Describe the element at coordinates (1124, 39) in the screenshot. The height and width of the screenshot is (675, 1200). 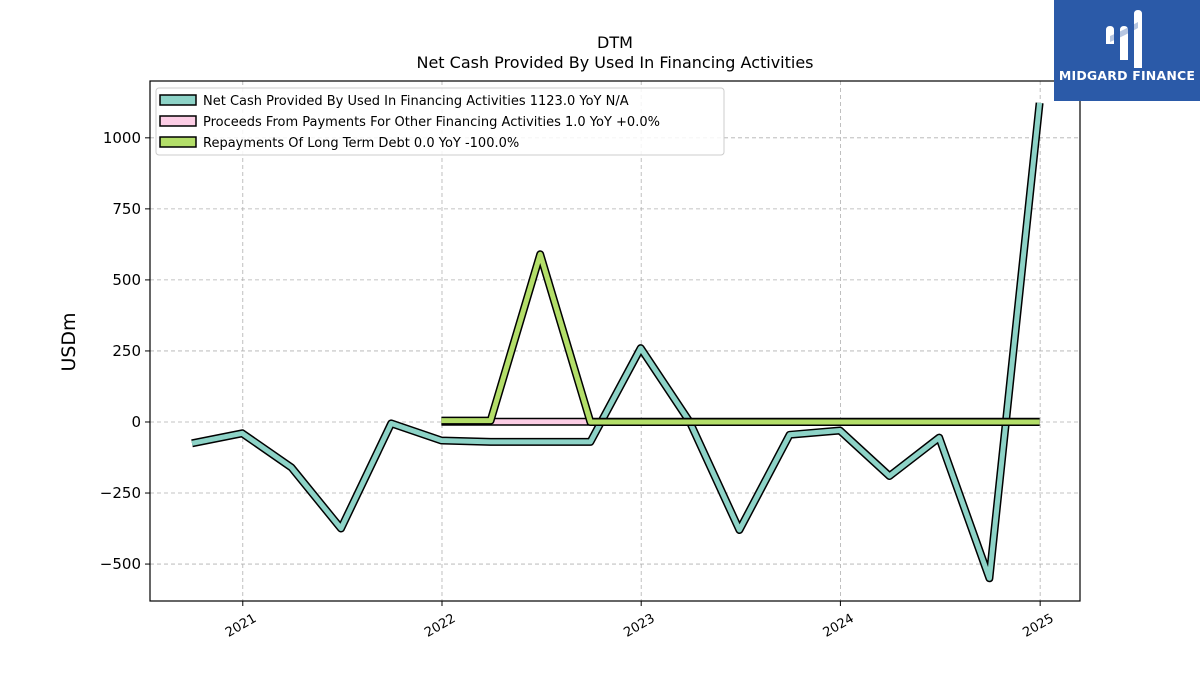
I see `logo-mark-icon` at that location.